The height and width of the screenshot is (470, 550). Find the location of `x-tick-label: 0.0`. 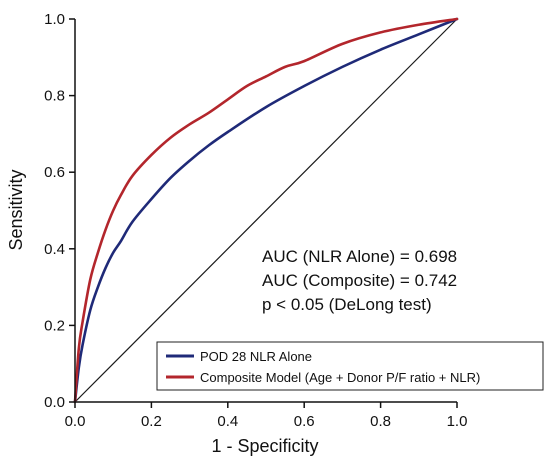

x-tick-label: 0.0 is located at coordinates (75, 421).